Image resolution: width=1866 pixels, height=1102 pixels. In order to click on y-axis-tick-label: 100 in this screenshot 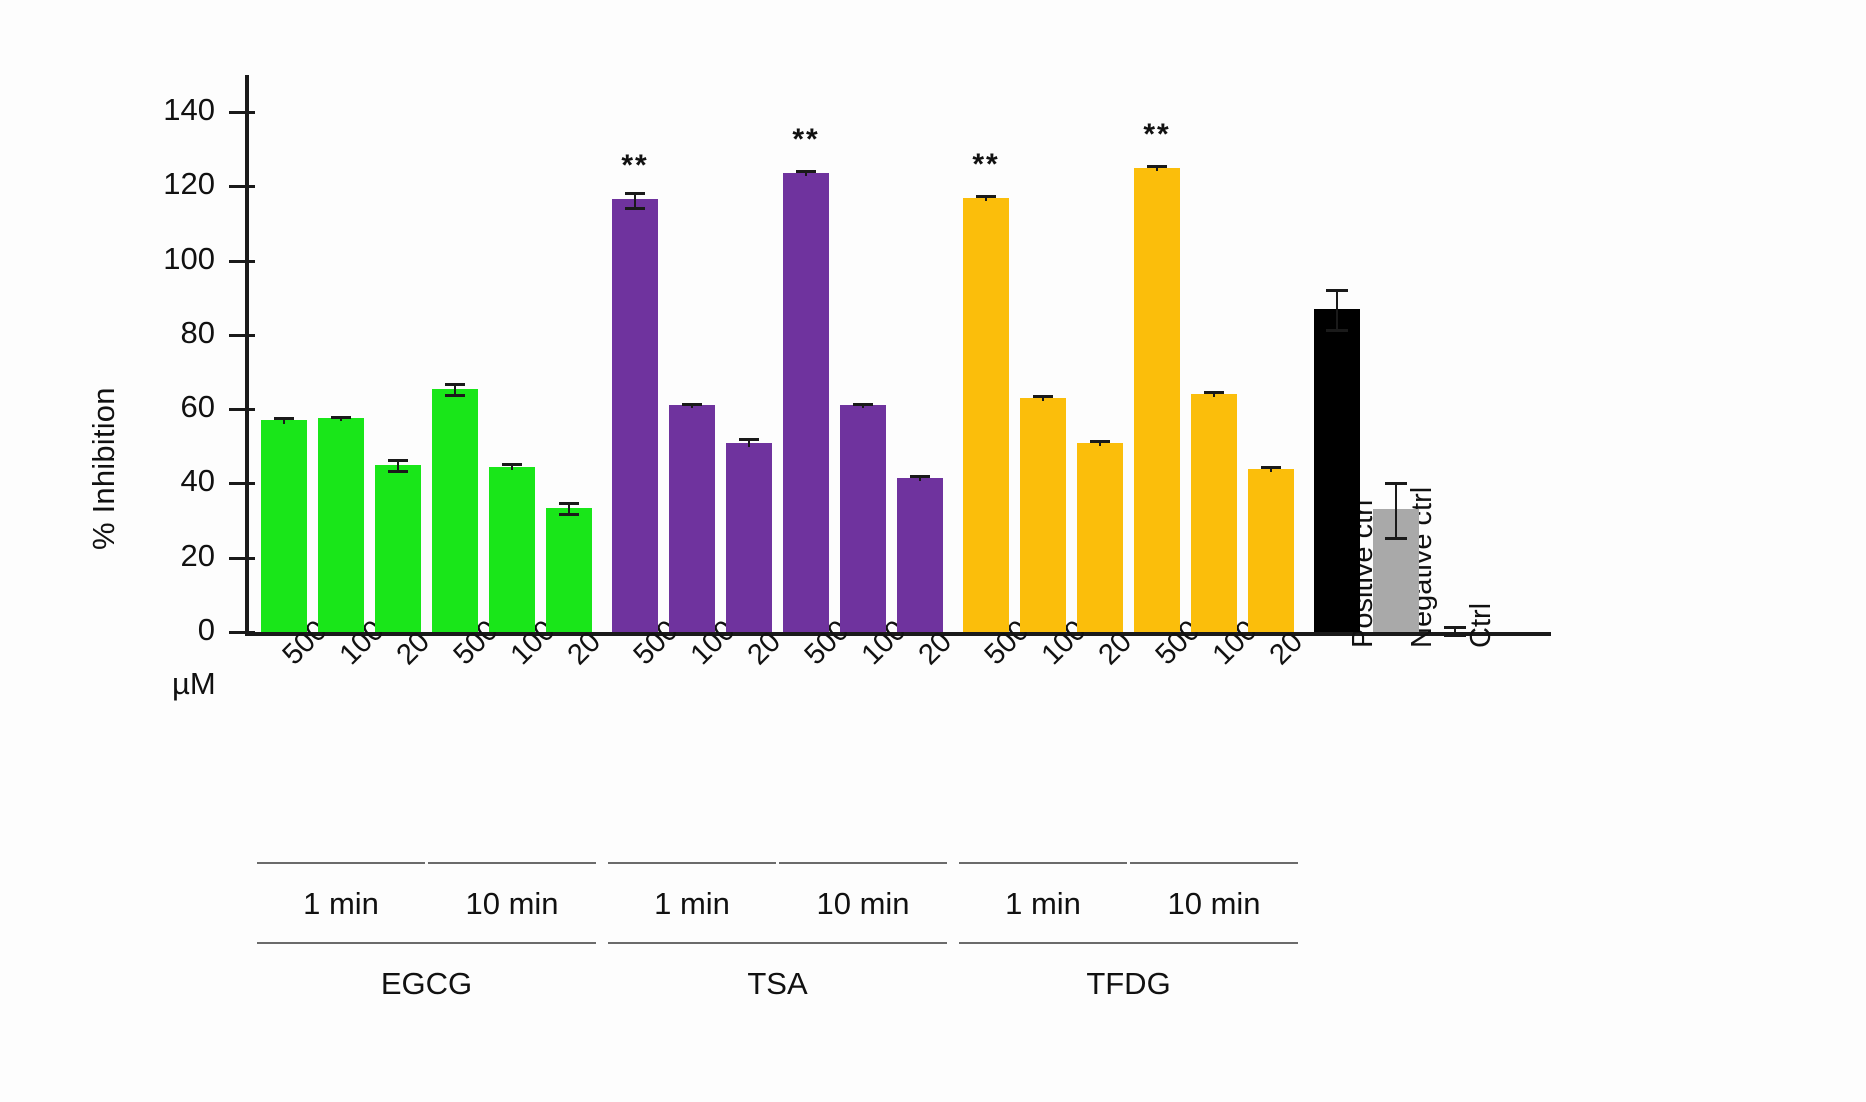, I will do `click(189, 258)`.